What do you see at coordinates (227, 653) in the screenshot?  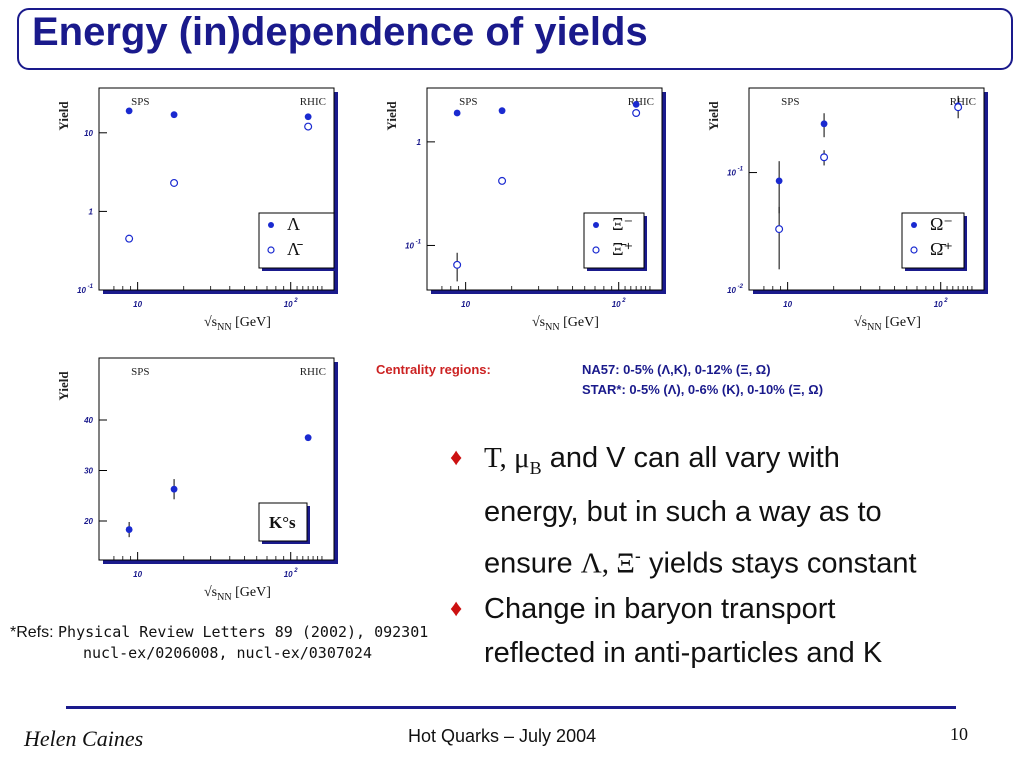 I see `refs-line: nucl-ex/0206008, nucl-ex/0307024` at bounding box center [227, 653].